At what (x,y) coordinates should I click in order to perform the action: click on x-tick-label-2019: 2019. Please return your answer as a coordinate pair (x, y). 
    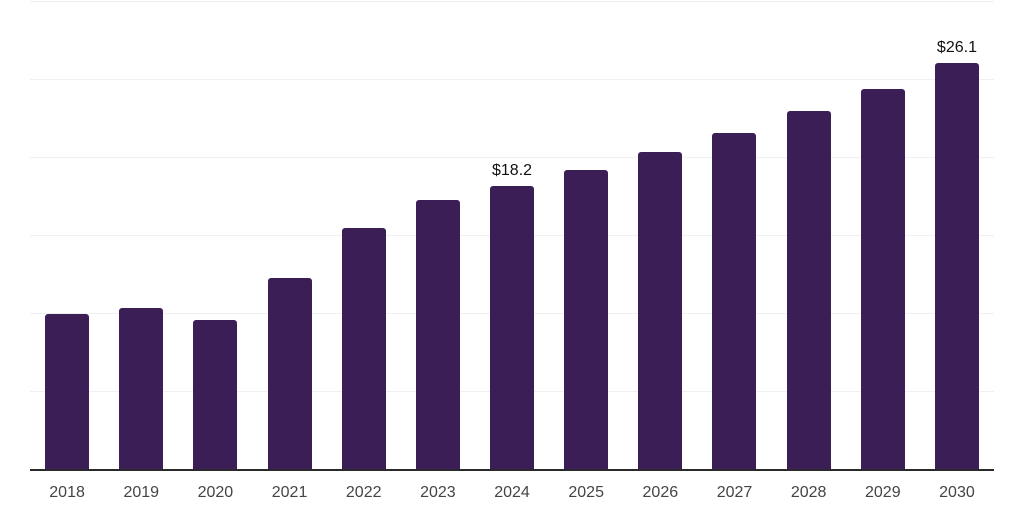
    Looking at the image, I should click on (141, 492).